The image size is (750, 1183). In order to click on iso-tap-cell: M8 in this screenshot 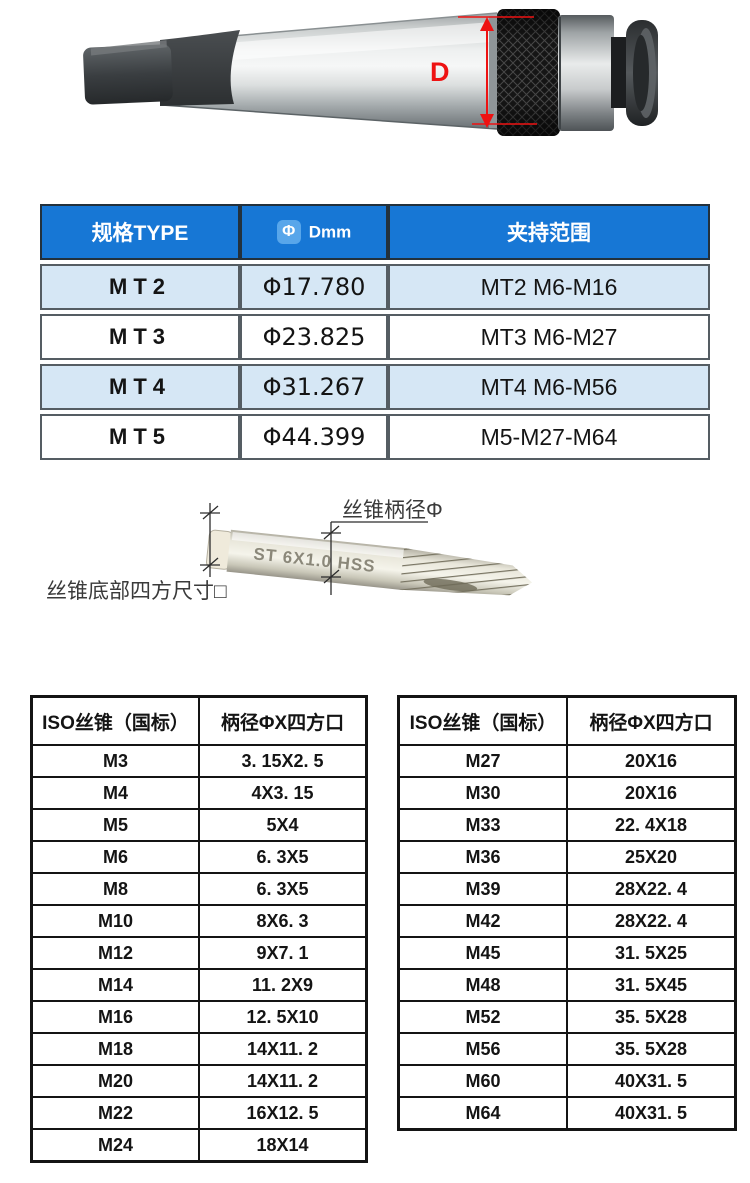, I will do `click(115, 889)`.